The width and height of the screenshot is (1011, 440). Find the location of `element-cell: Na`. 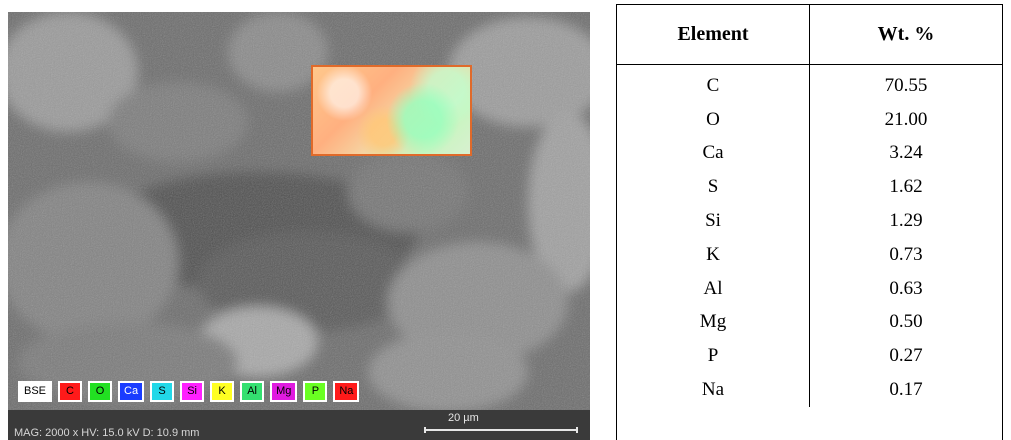

element-cell: Na is located at coordinates (713, 390).